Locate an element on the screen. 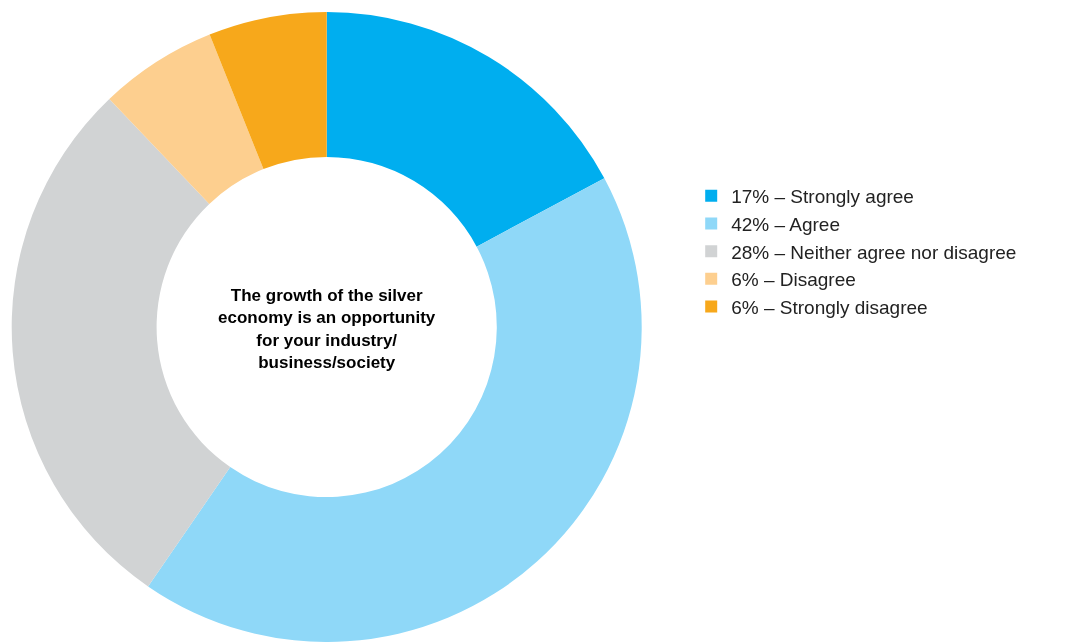  legend-label: 28% – Neither agree nor disagree is located at coordinates (874, 252).